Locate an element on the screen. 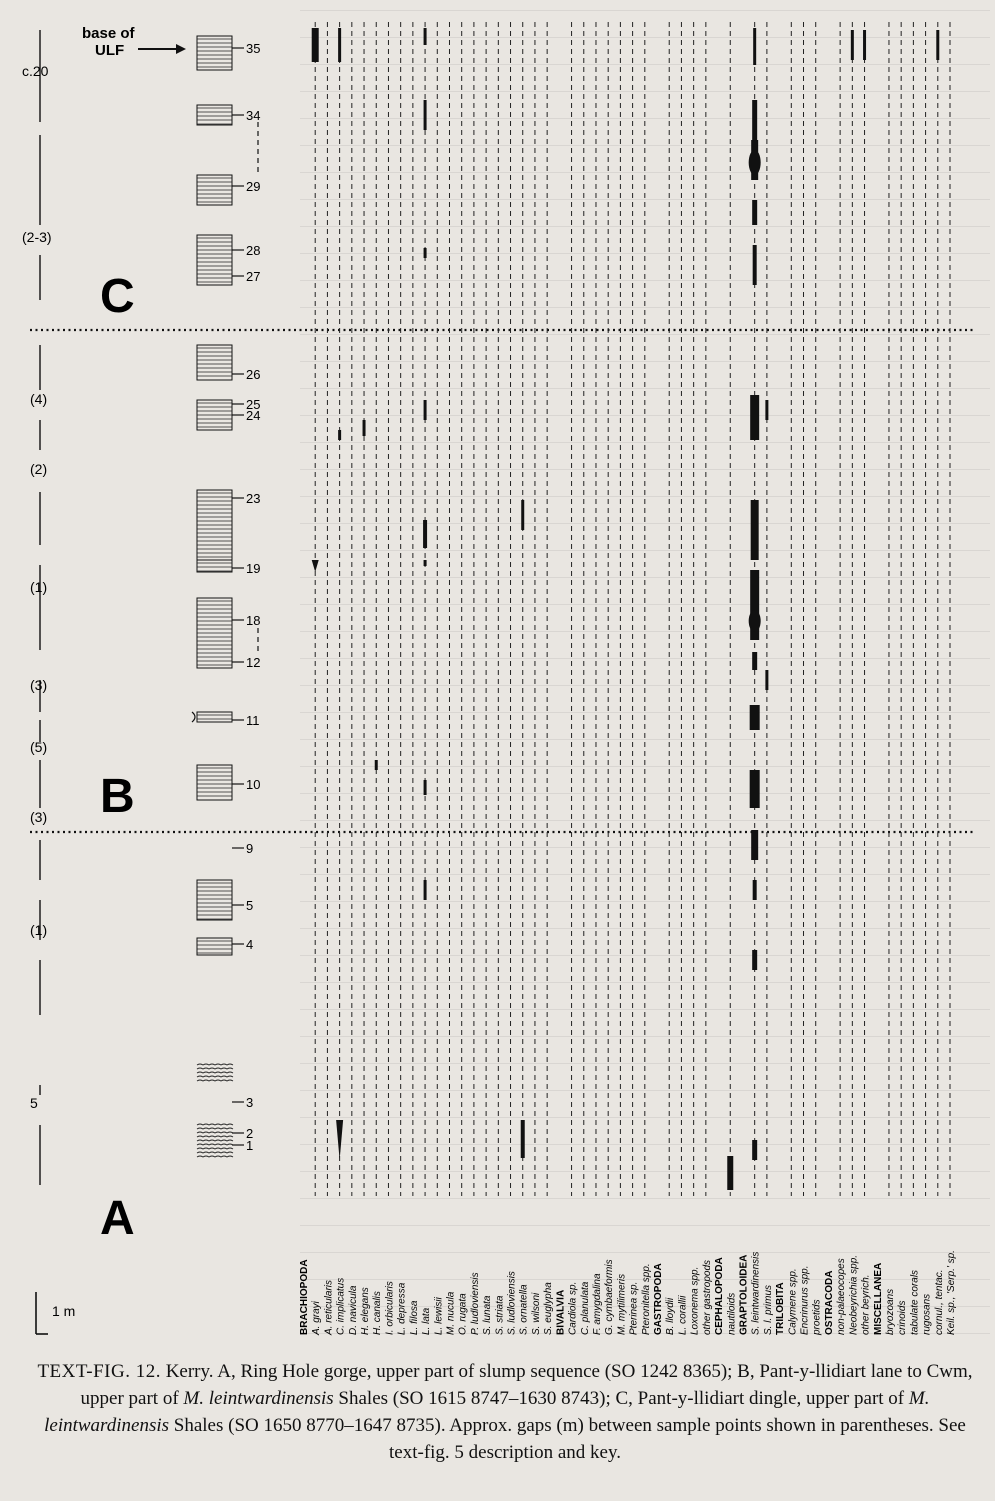 This screenshot has width=995, height=1501. bed-number: 12 is located at coordinates (253, 662).